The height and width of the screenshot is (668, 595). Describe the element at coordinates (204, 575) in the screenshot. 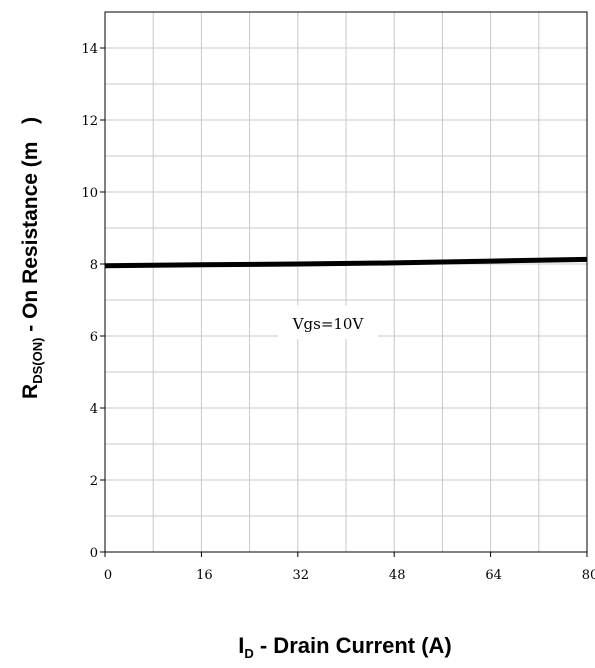

I see `x-tick-label: 16` at that location.